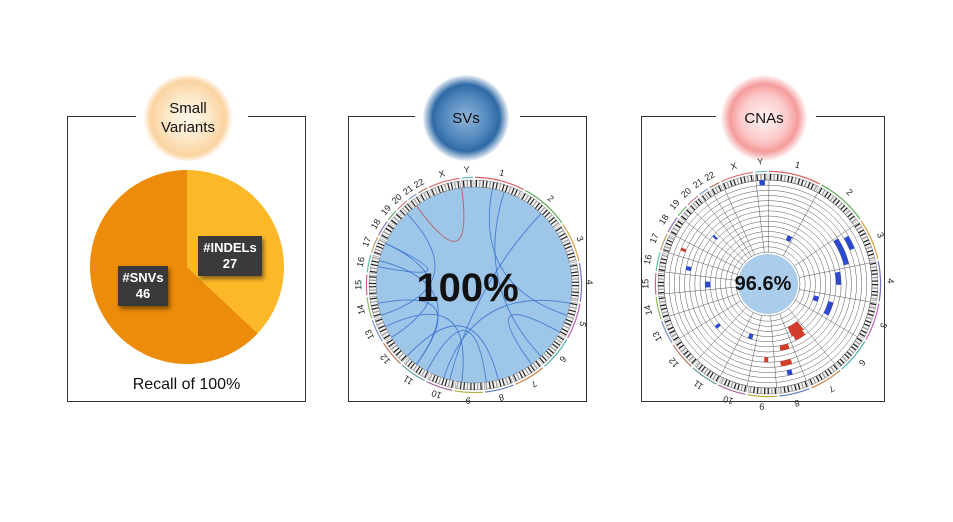 The height and width of the screenshot is (522, 953). What do you see at coordinates (467, 288) in the screenshot?
I see `svs-percent: 100%` at bounding box center [467, 288].